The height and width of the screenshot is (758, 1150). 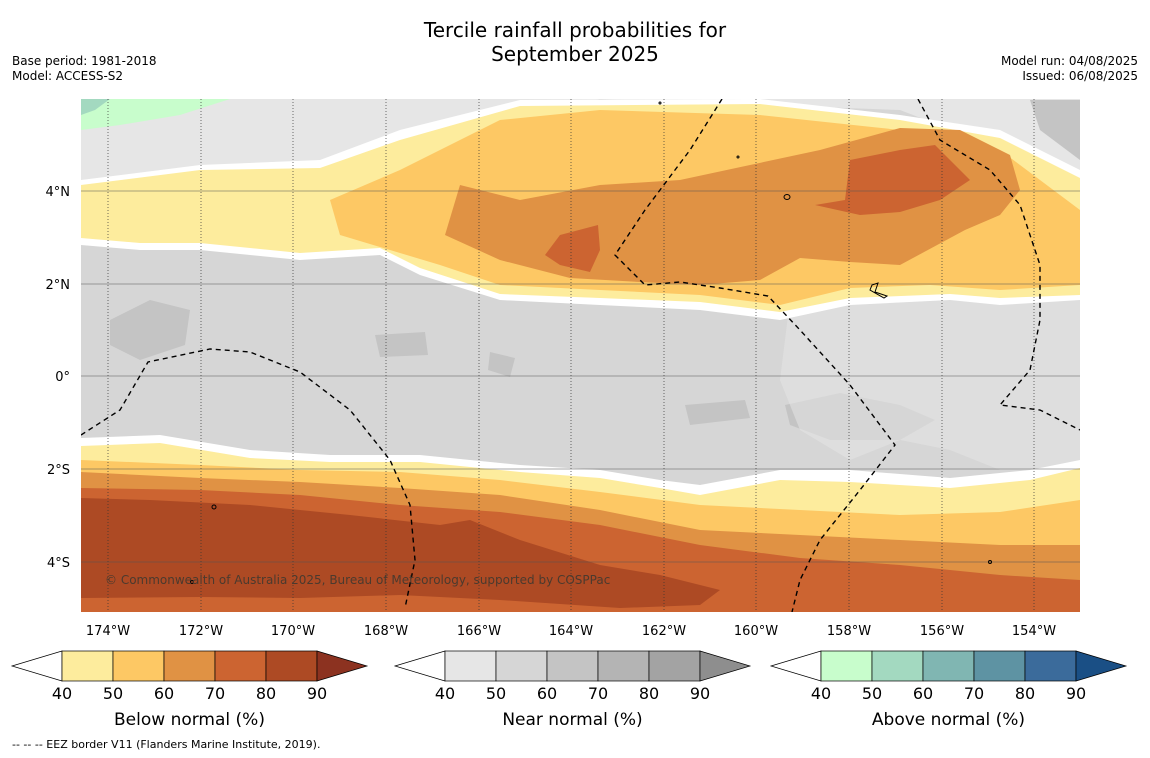 What do you see at coordinates (575, 54) in the screenshot?
I see `title-line-2: September 2025` at bounding box center [575, 54].